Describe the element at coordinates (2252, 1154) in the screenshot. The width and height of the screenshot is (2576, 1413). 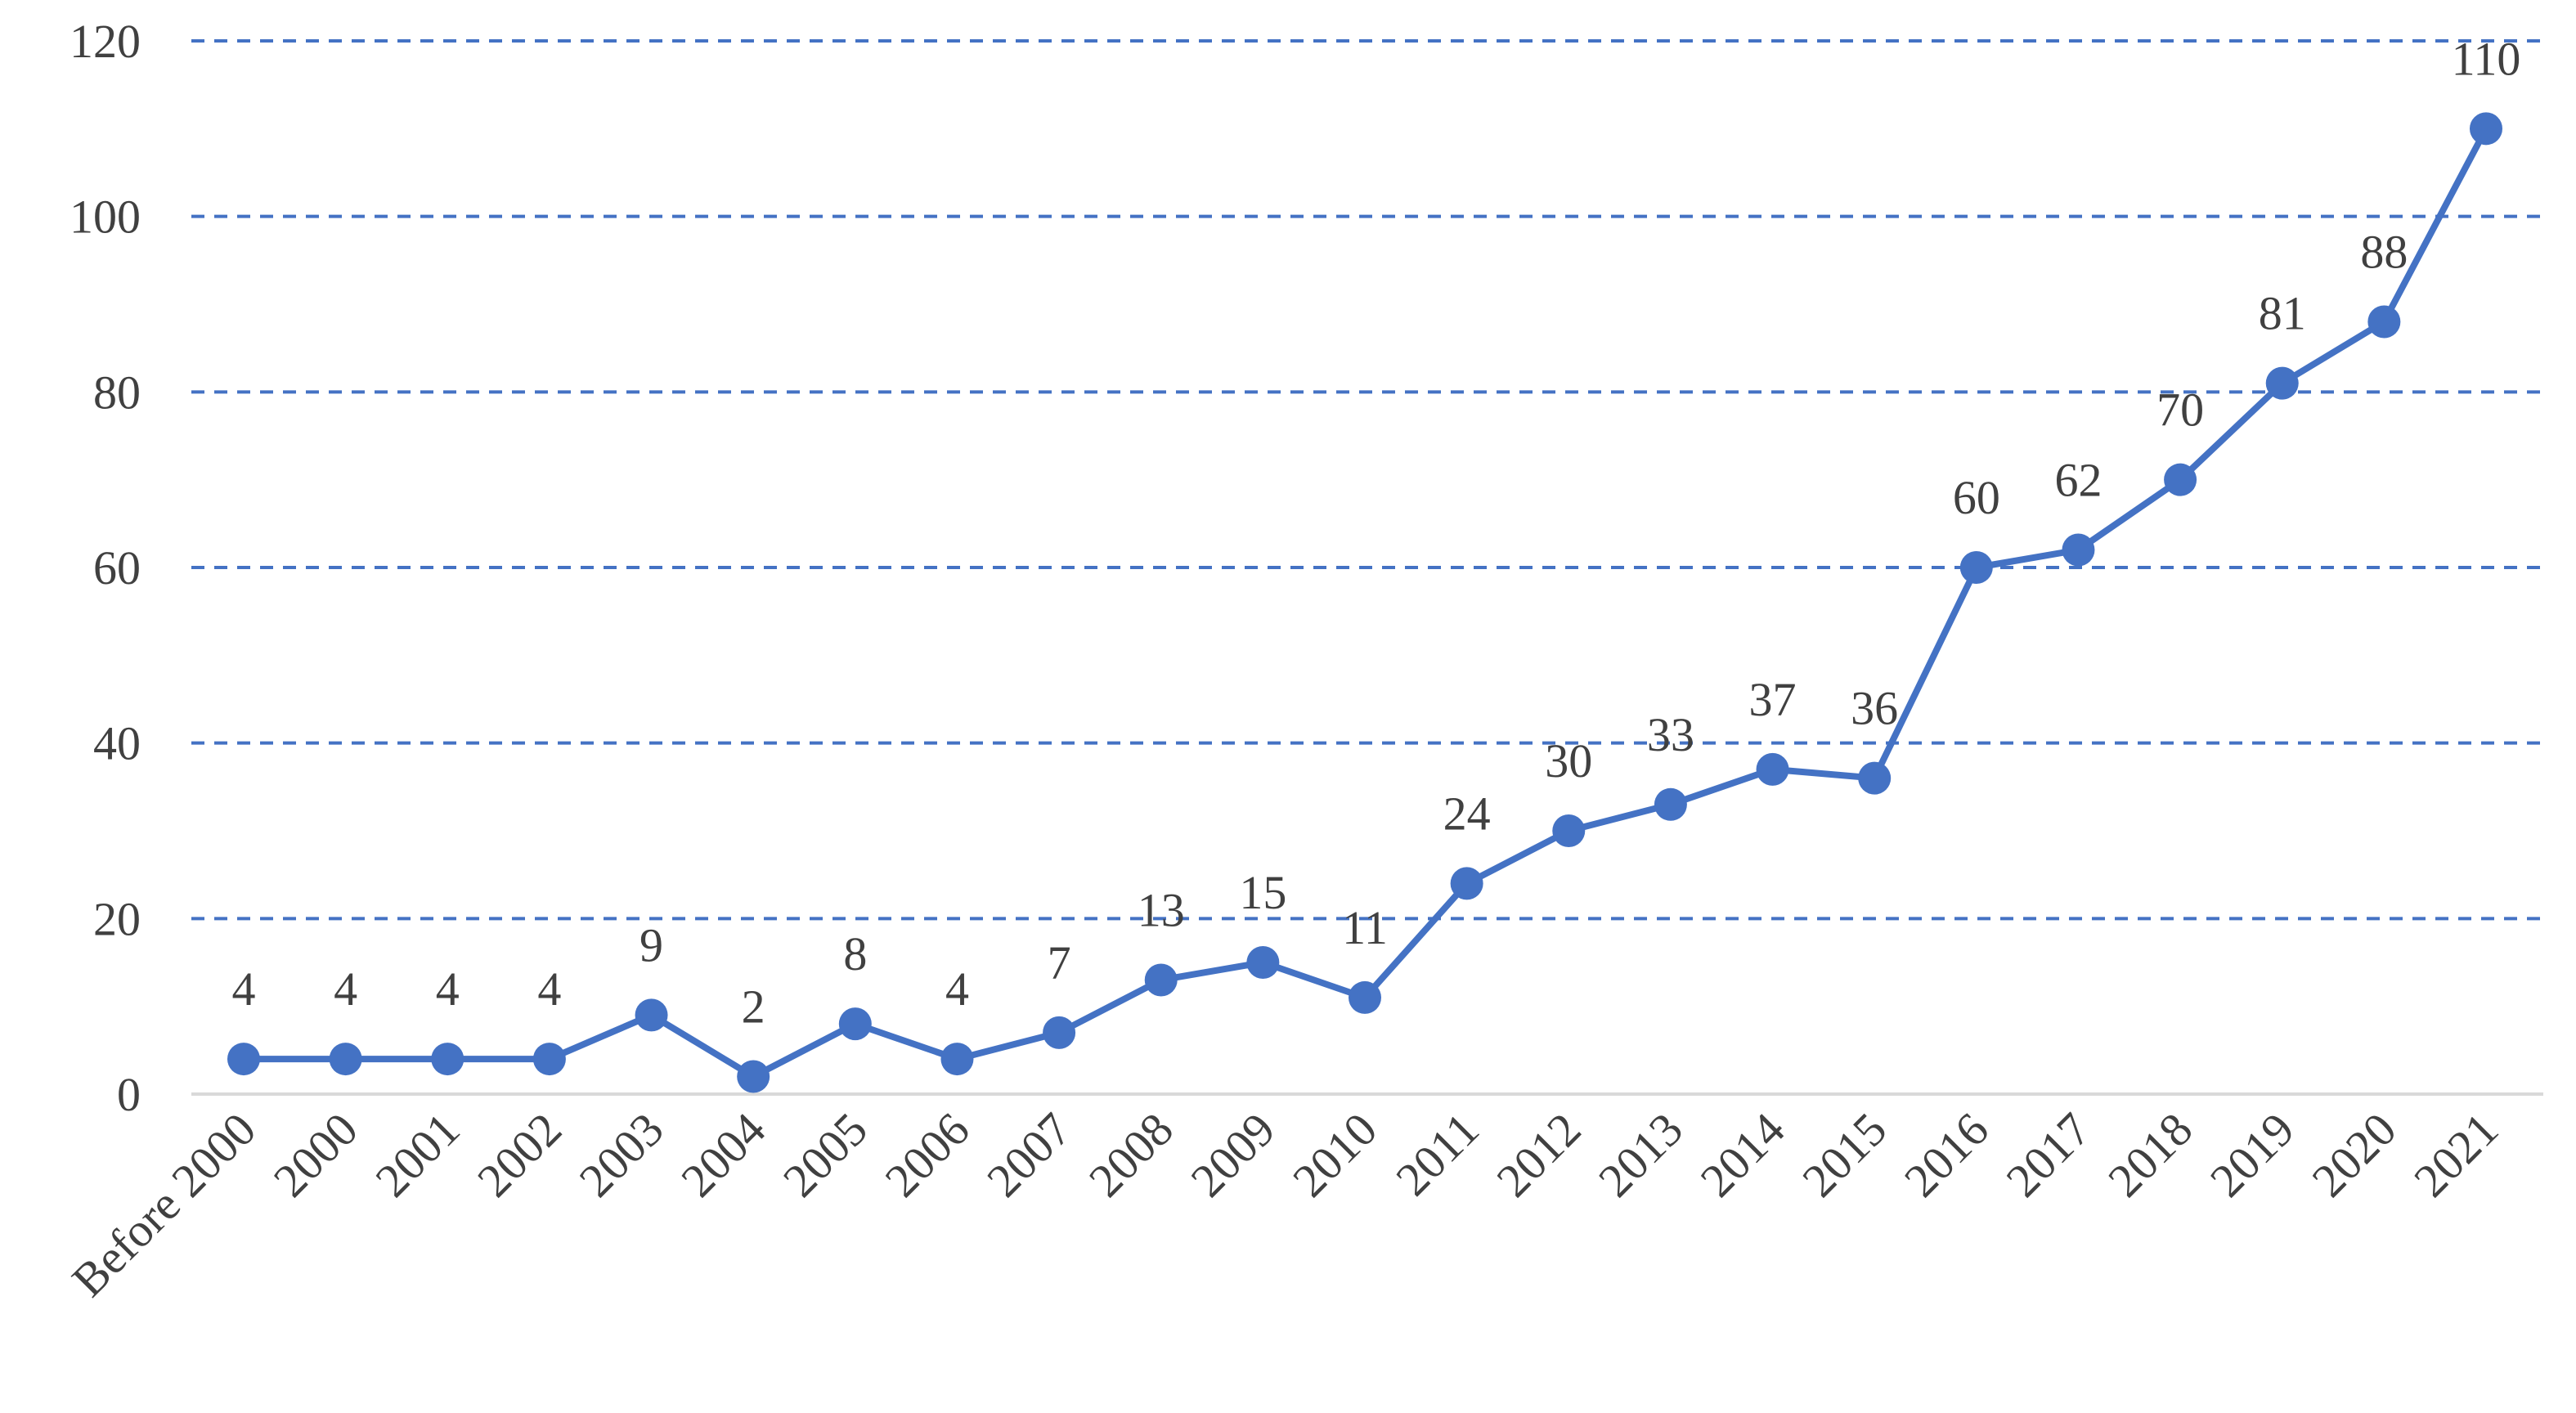
I see `x-tick-label: 2019` at that location.